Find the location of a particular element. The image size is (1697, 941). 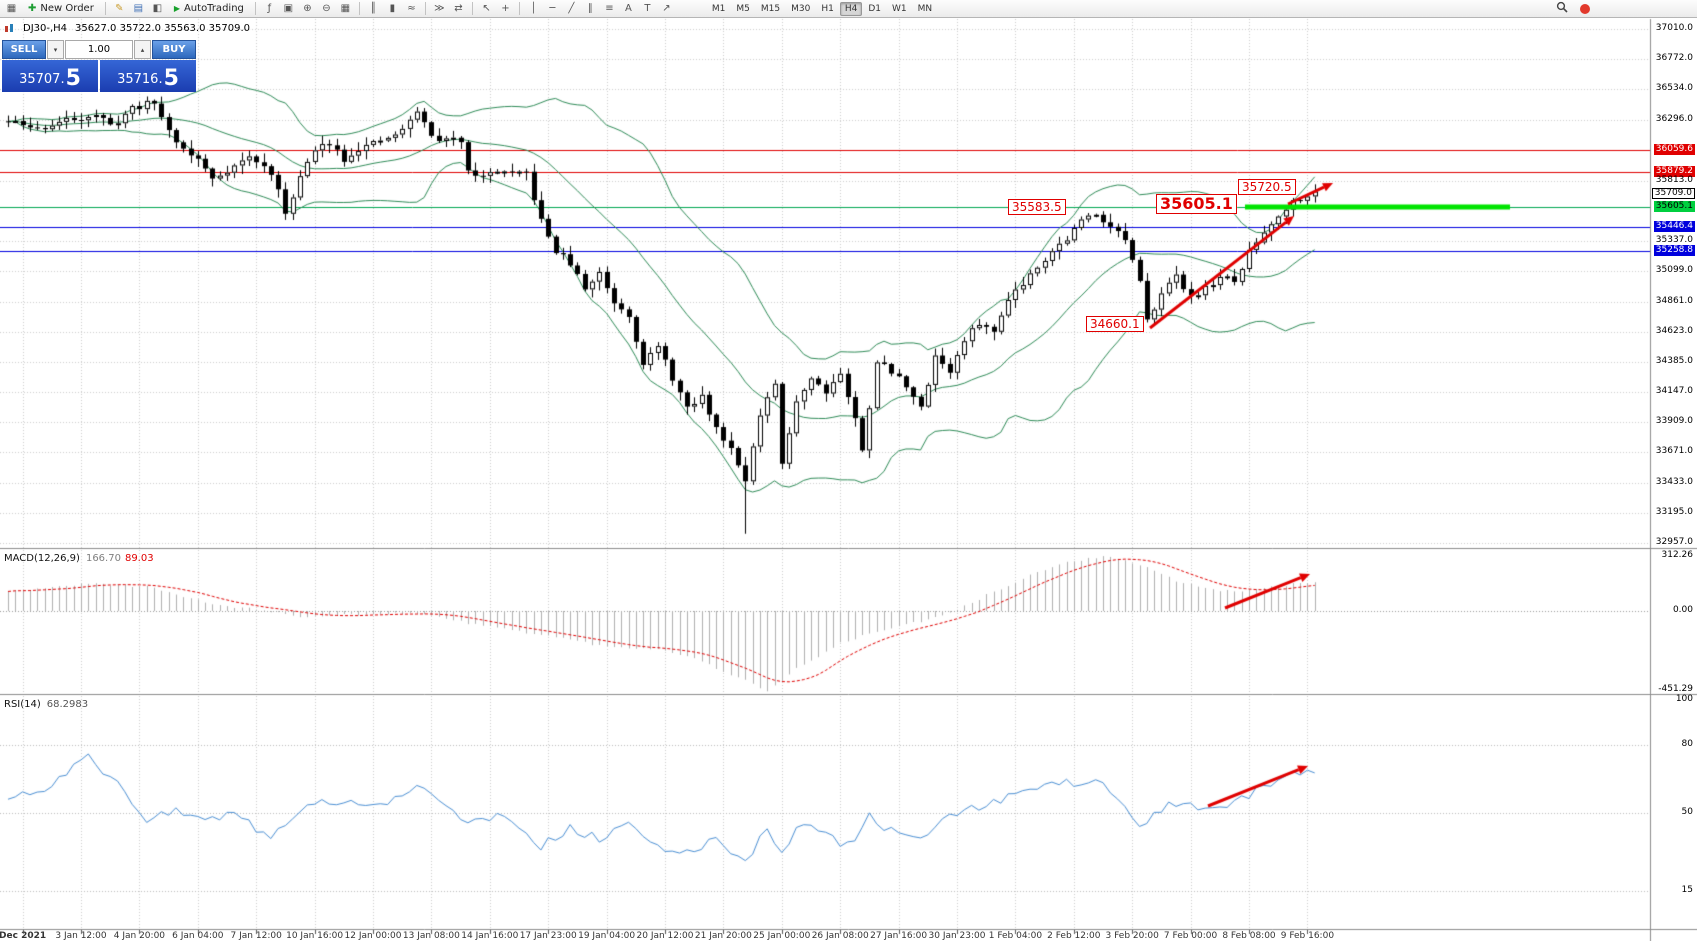

toolbar-right-group is located at coordinates (1571, 8).